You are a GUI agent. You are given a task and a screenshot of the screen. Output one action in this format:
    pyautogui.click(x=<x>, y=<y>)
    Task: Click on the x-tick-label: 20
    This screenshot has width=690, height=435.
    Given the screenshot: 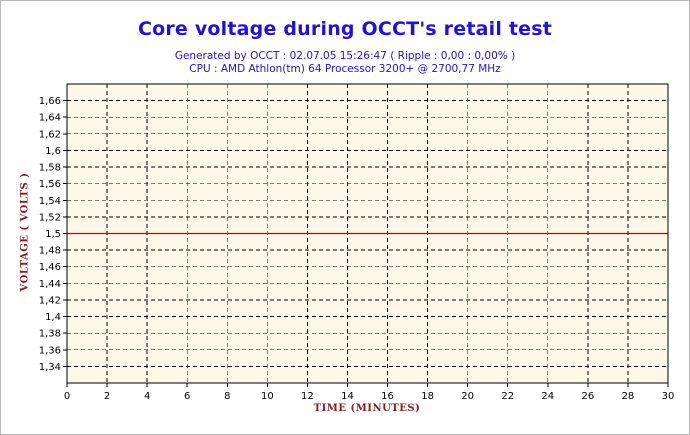 What is the action you would take?
    pyautogui.click(x=467, y=396)
    